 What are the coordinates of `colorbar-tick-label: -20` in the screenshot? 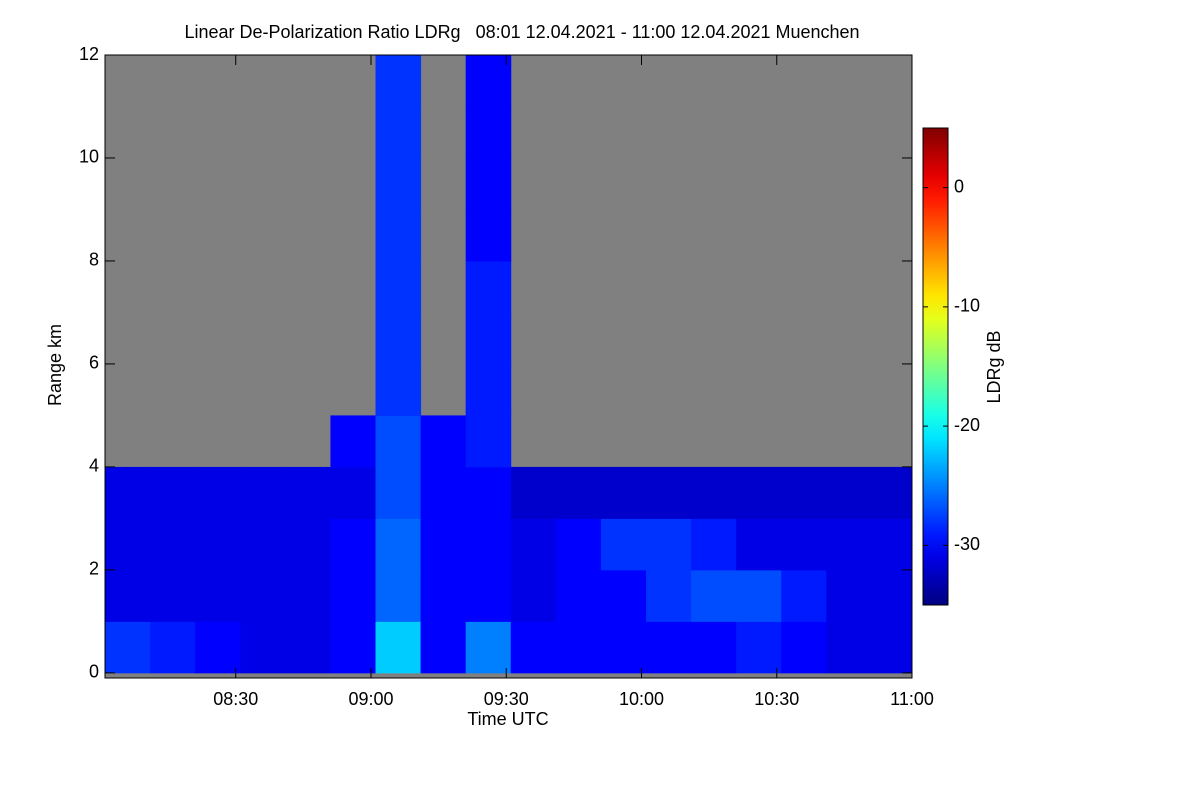 It's located at (967, 425).